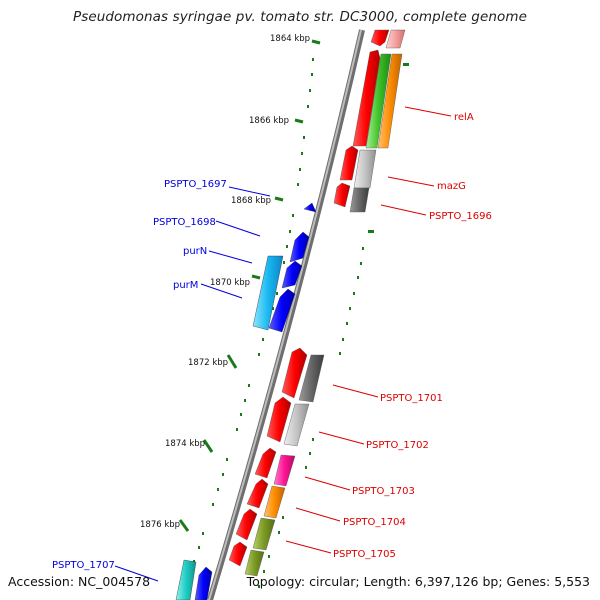  I want to click on tick-label: 1876 kbp, so click(160, 525).